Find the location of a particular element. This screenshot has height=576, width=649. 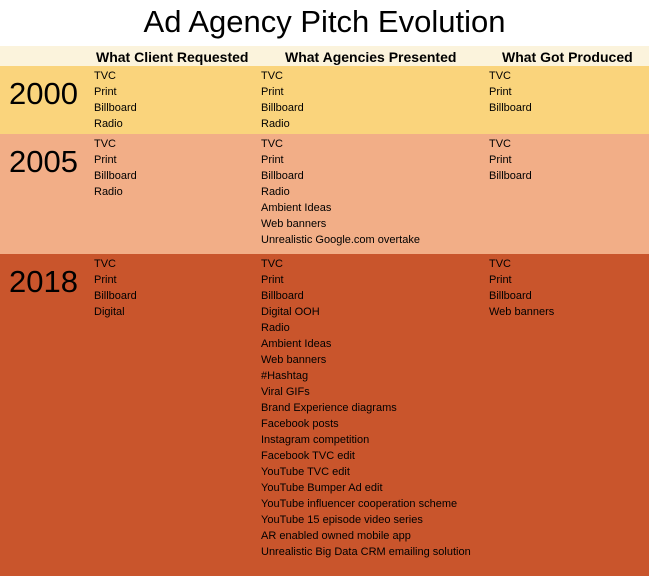

list-item: YouTube TVC edit is located at coordinates (305, 472).